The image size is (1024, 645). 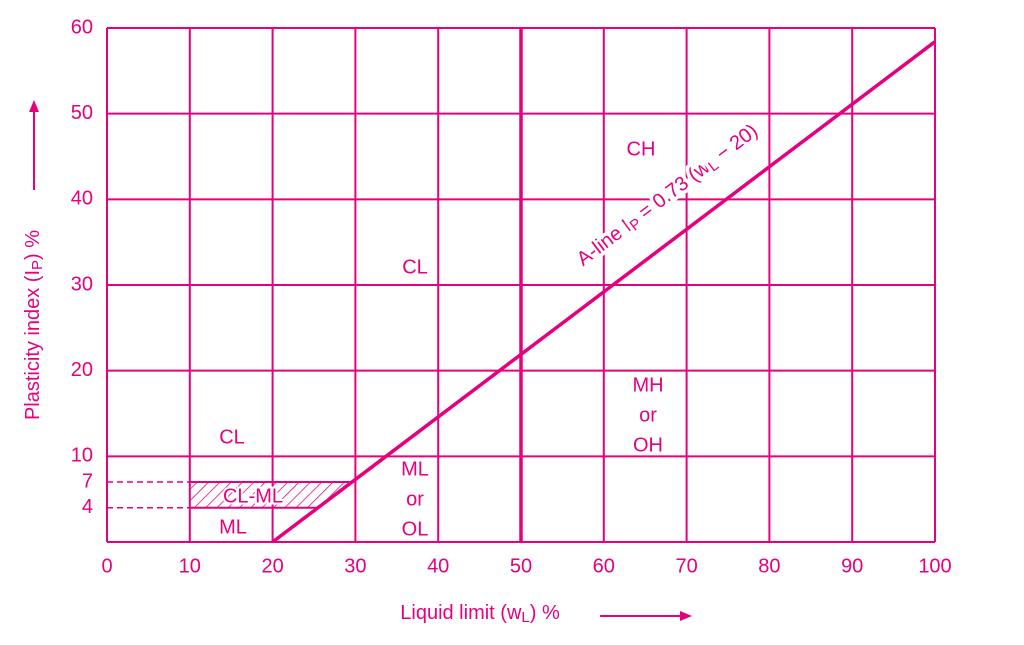 I want to click on x-tick-label: 50, so click(x=521, y=566).